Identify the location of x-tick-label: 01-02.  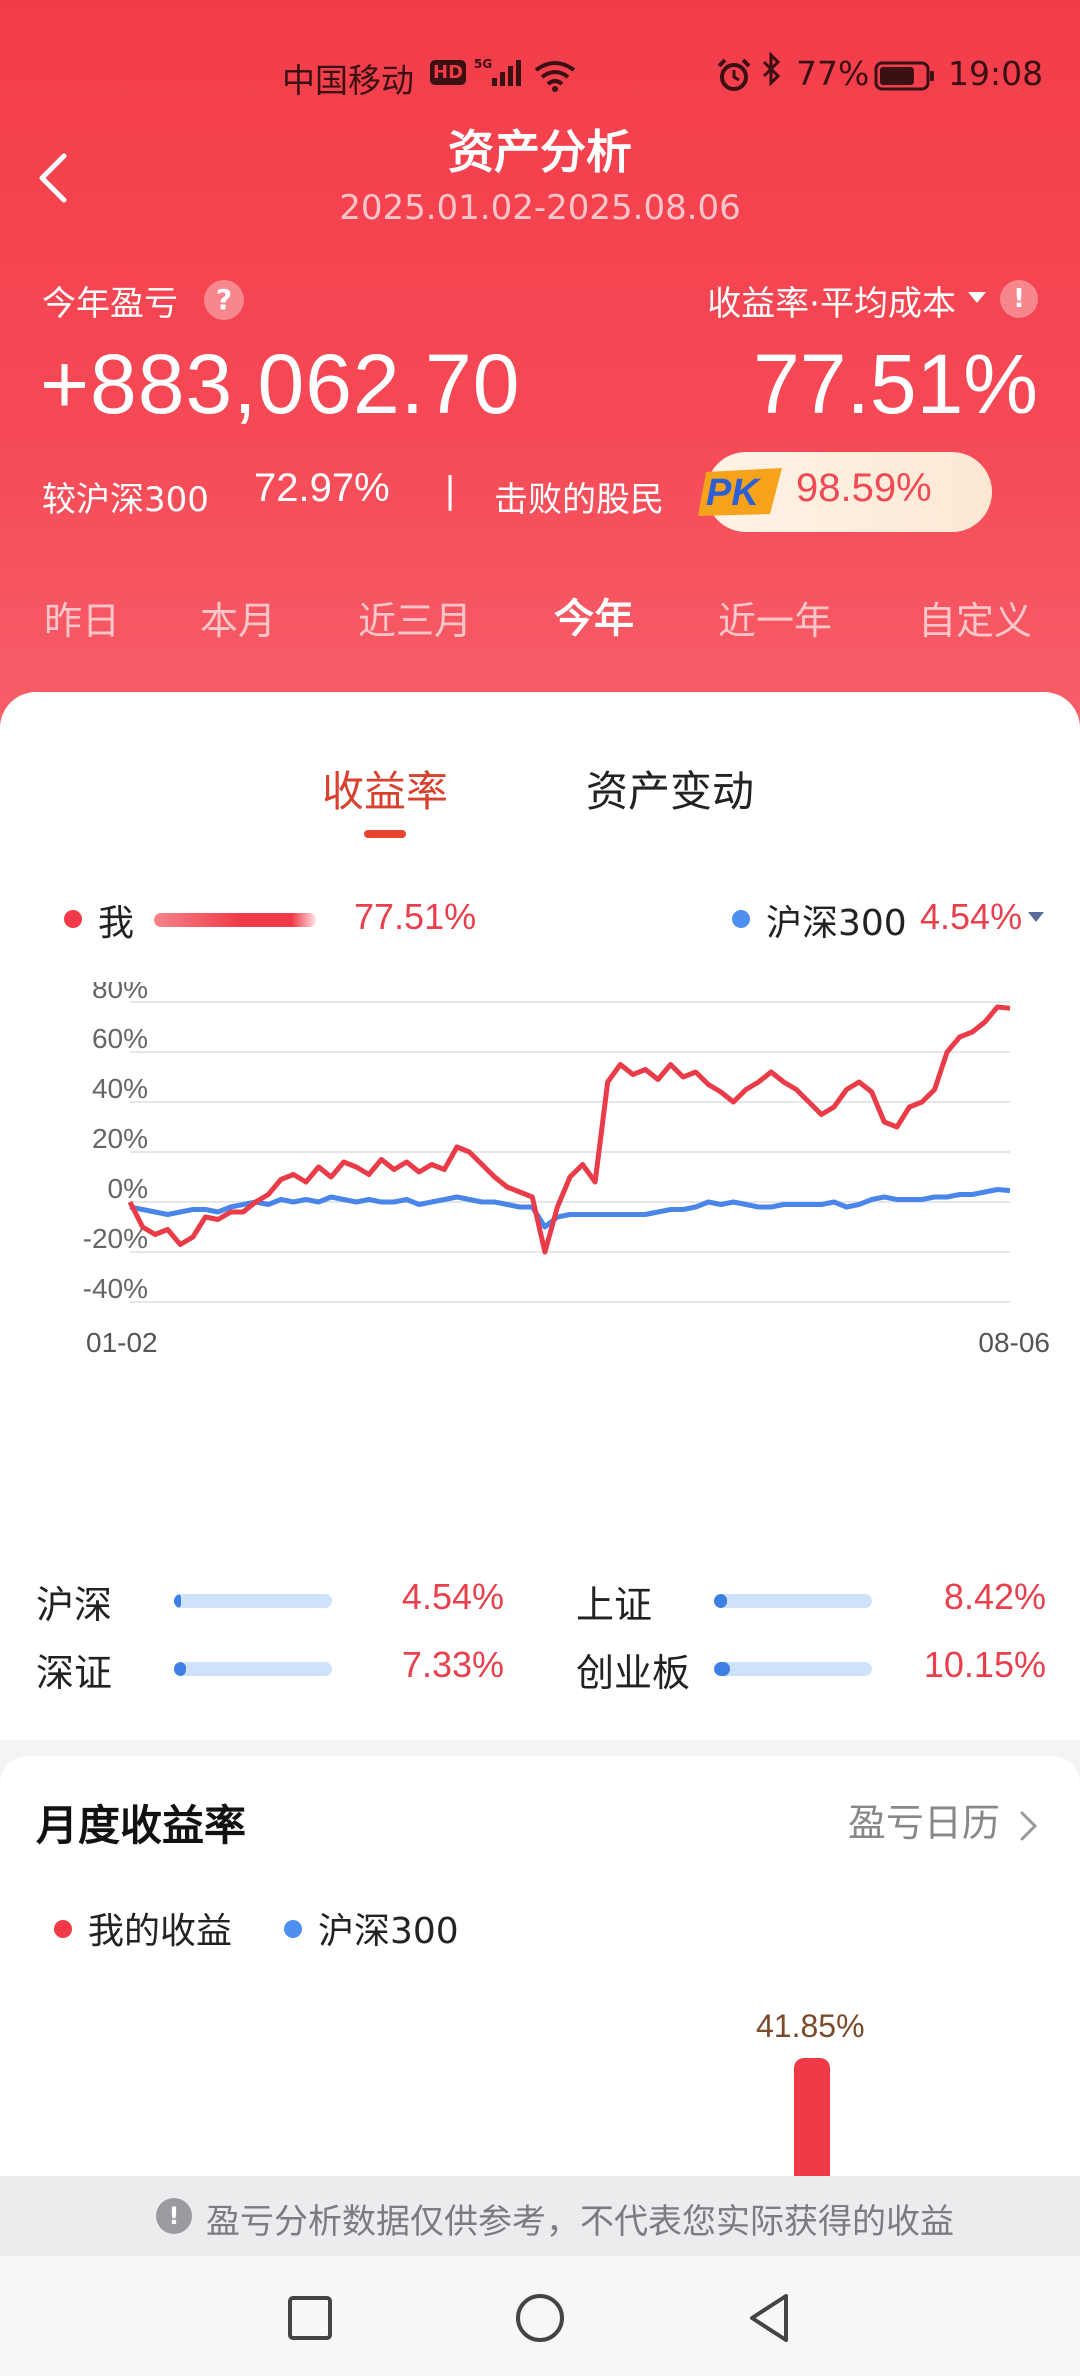
(122, 1342).